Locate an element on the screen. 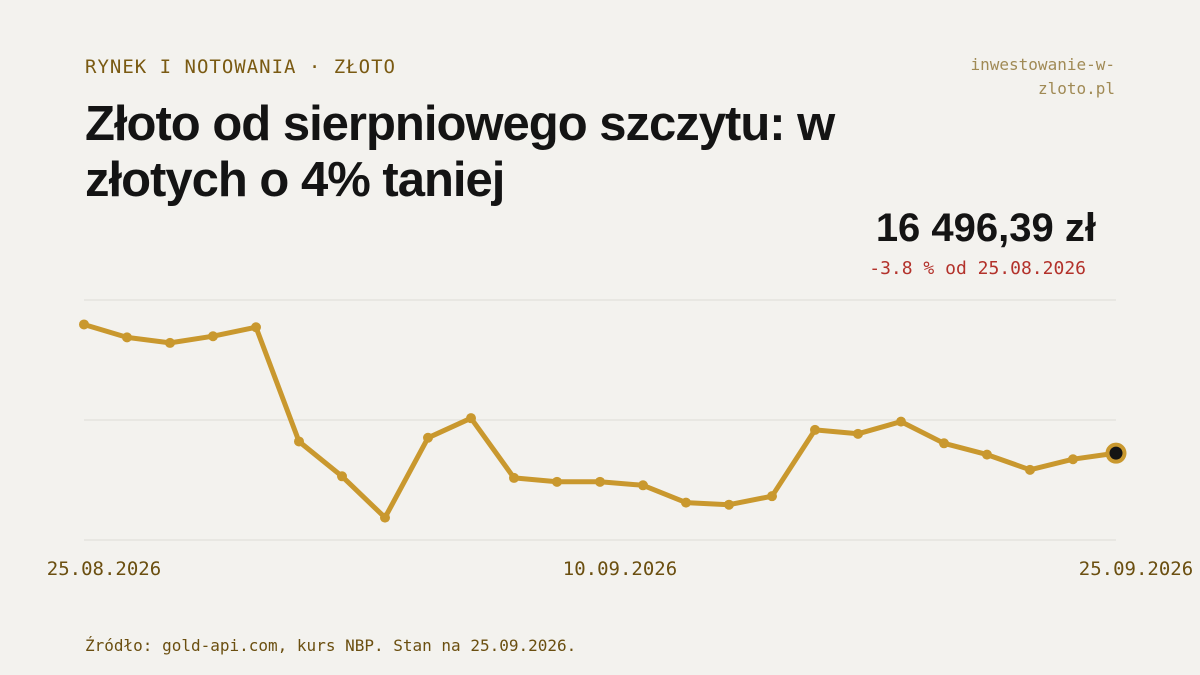 This screenshot has width=1200, height=675. last-data-point is located at coordinates (1116, 453).